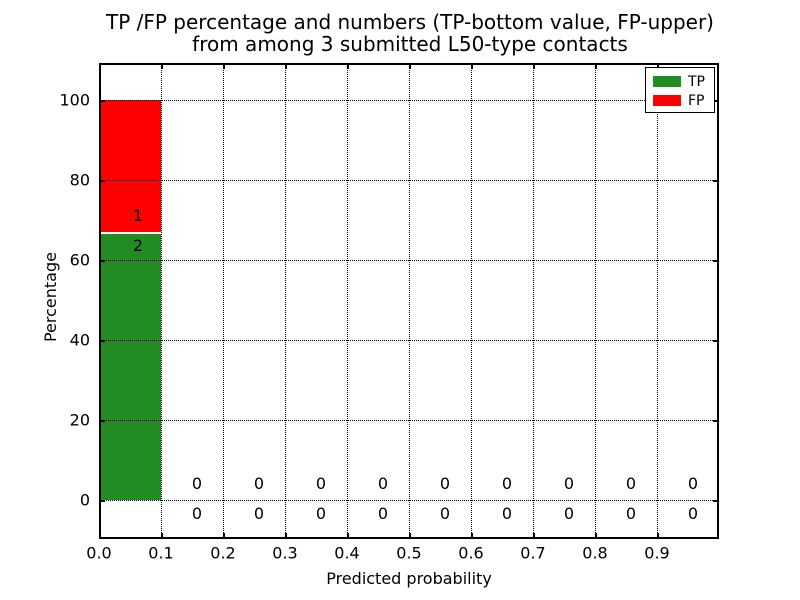 The image size is (800, 600). Describe the element at coordinates (138, 245) in the screenshot. I see `tp-count-label: 2` at that location.